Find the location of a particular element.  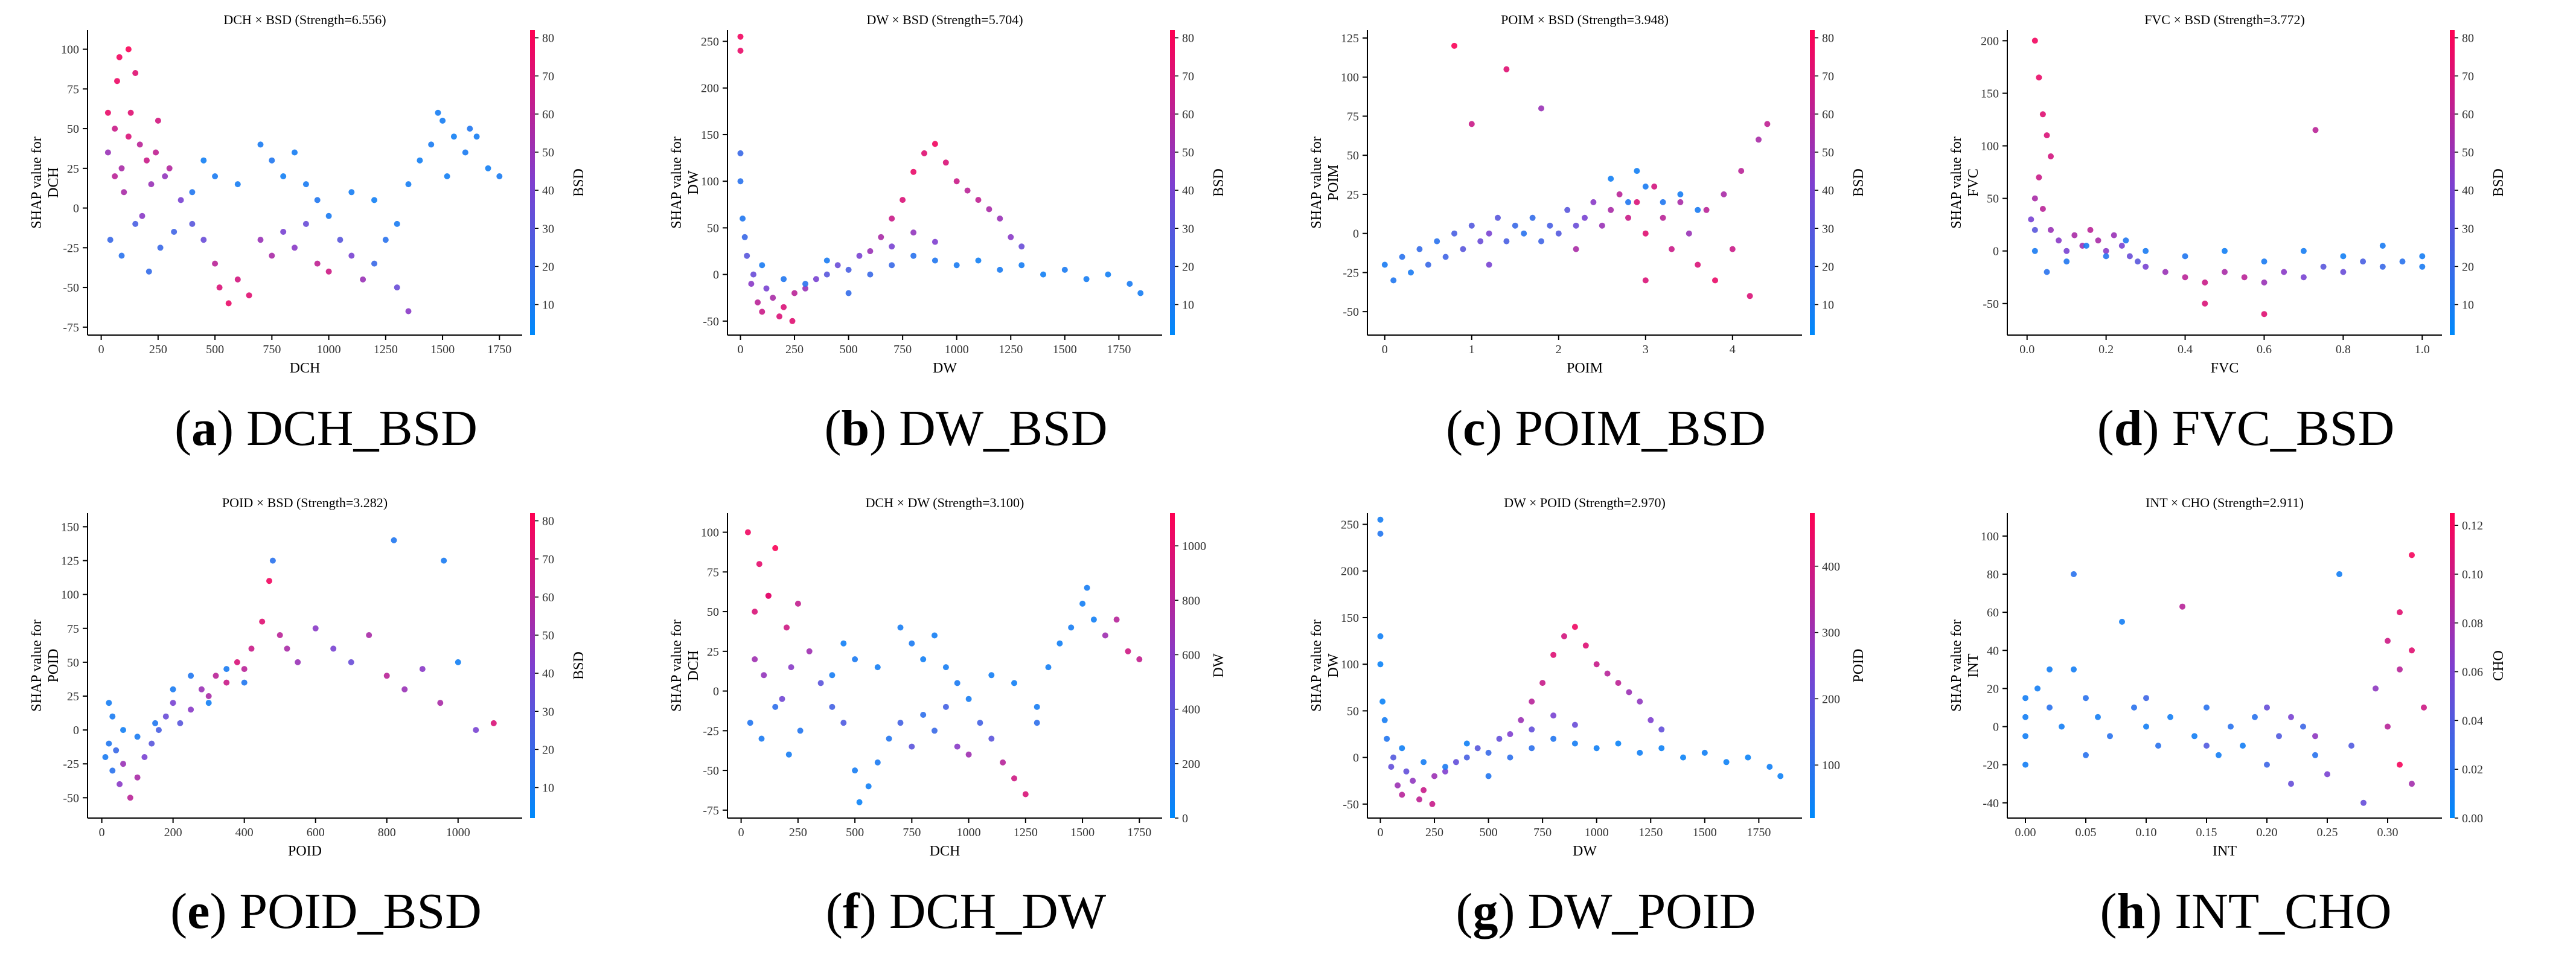

x-tick-label: 1.0 is located at coordinates (2423, 349).